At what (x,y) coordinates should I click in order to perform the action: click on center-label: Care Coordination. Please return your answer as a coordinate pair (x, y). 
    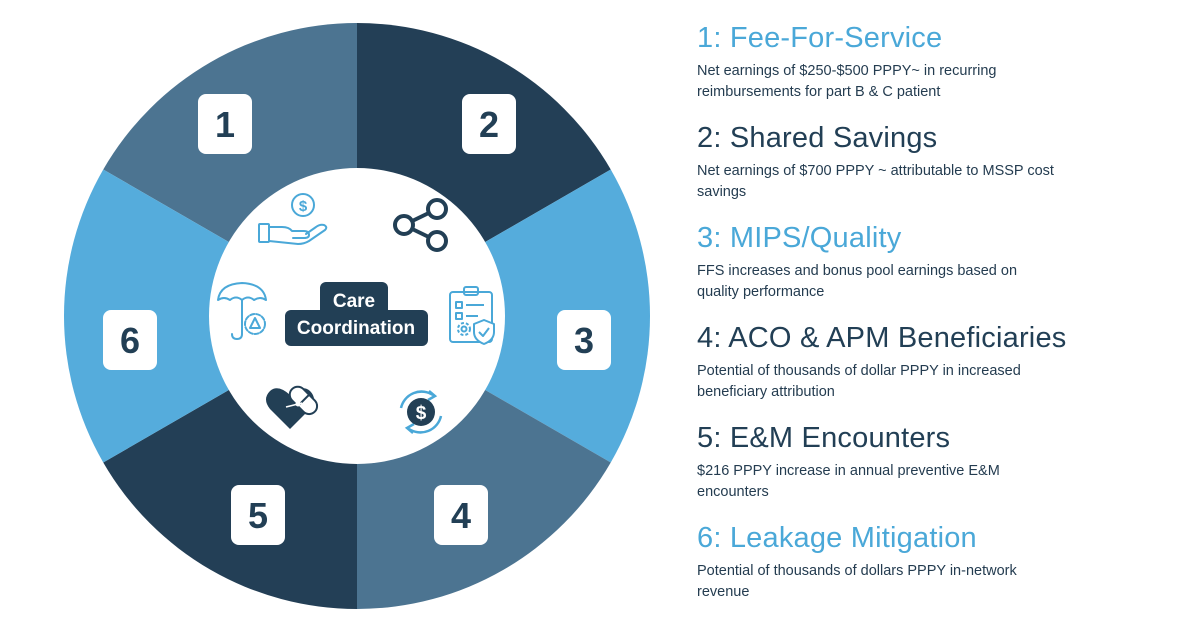
    Looking at the image, I should click on (356, 314).